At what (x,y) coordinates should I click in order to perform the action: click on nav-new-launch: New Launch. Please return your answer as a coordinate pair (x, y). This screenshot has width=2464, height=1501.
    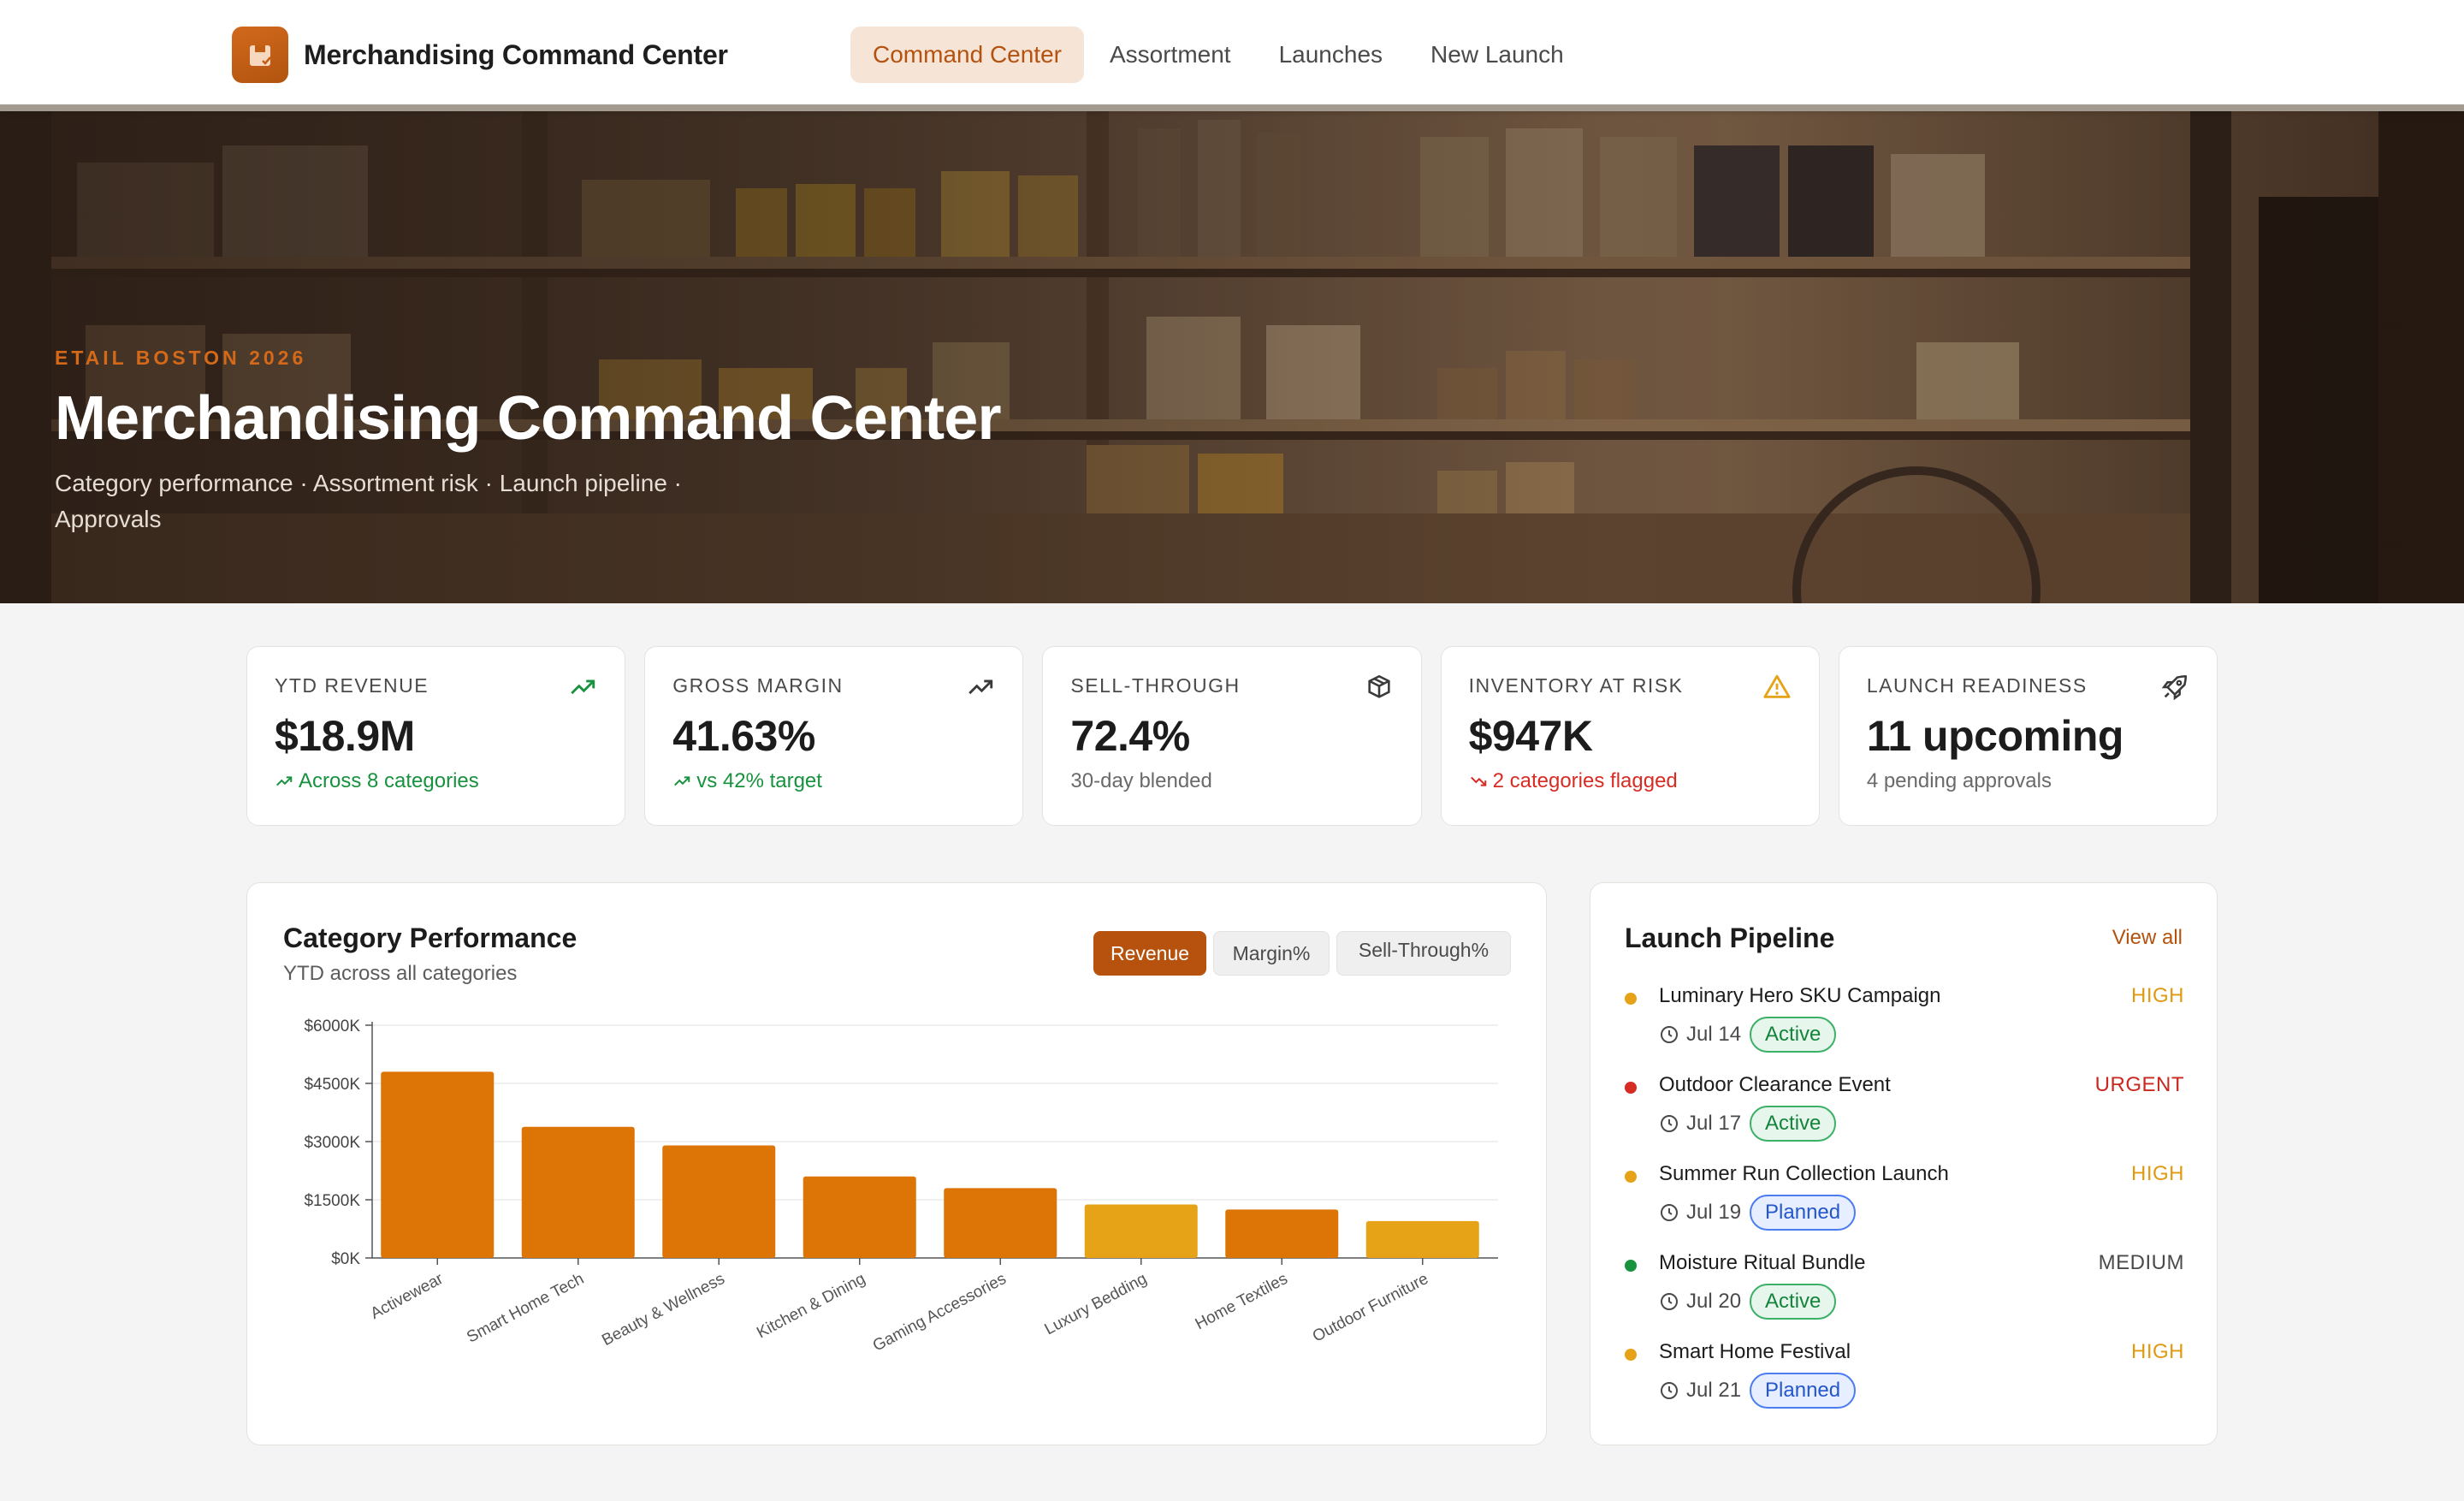
    Looking at the image, I should click on (1497, 54).